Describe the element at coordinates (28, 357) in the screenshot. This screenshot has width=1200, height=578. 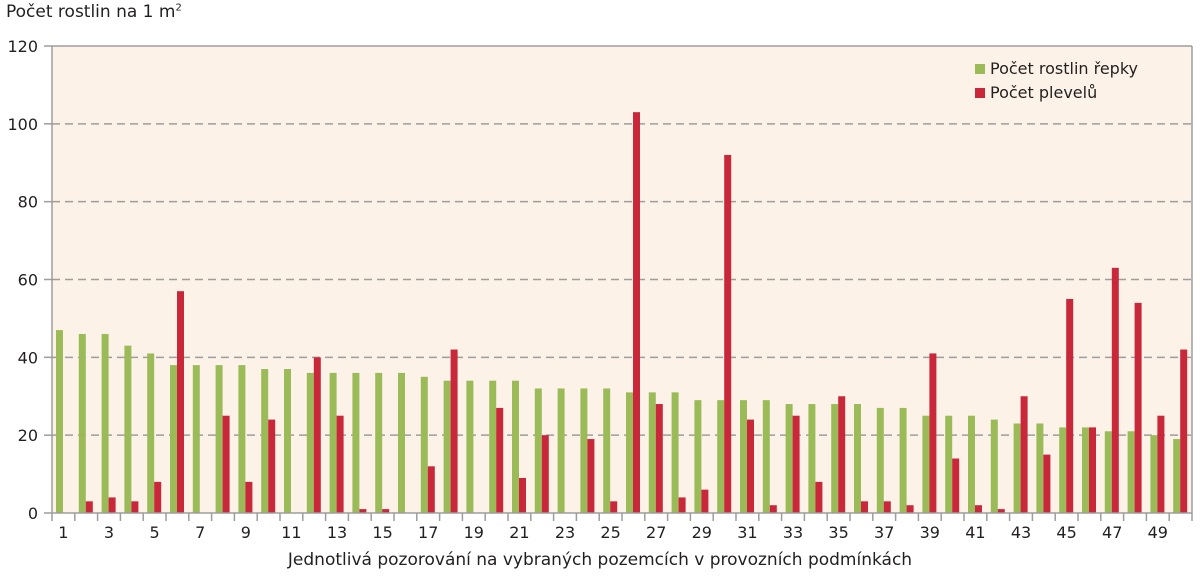
I see `y-tick-label: 40` at that location.